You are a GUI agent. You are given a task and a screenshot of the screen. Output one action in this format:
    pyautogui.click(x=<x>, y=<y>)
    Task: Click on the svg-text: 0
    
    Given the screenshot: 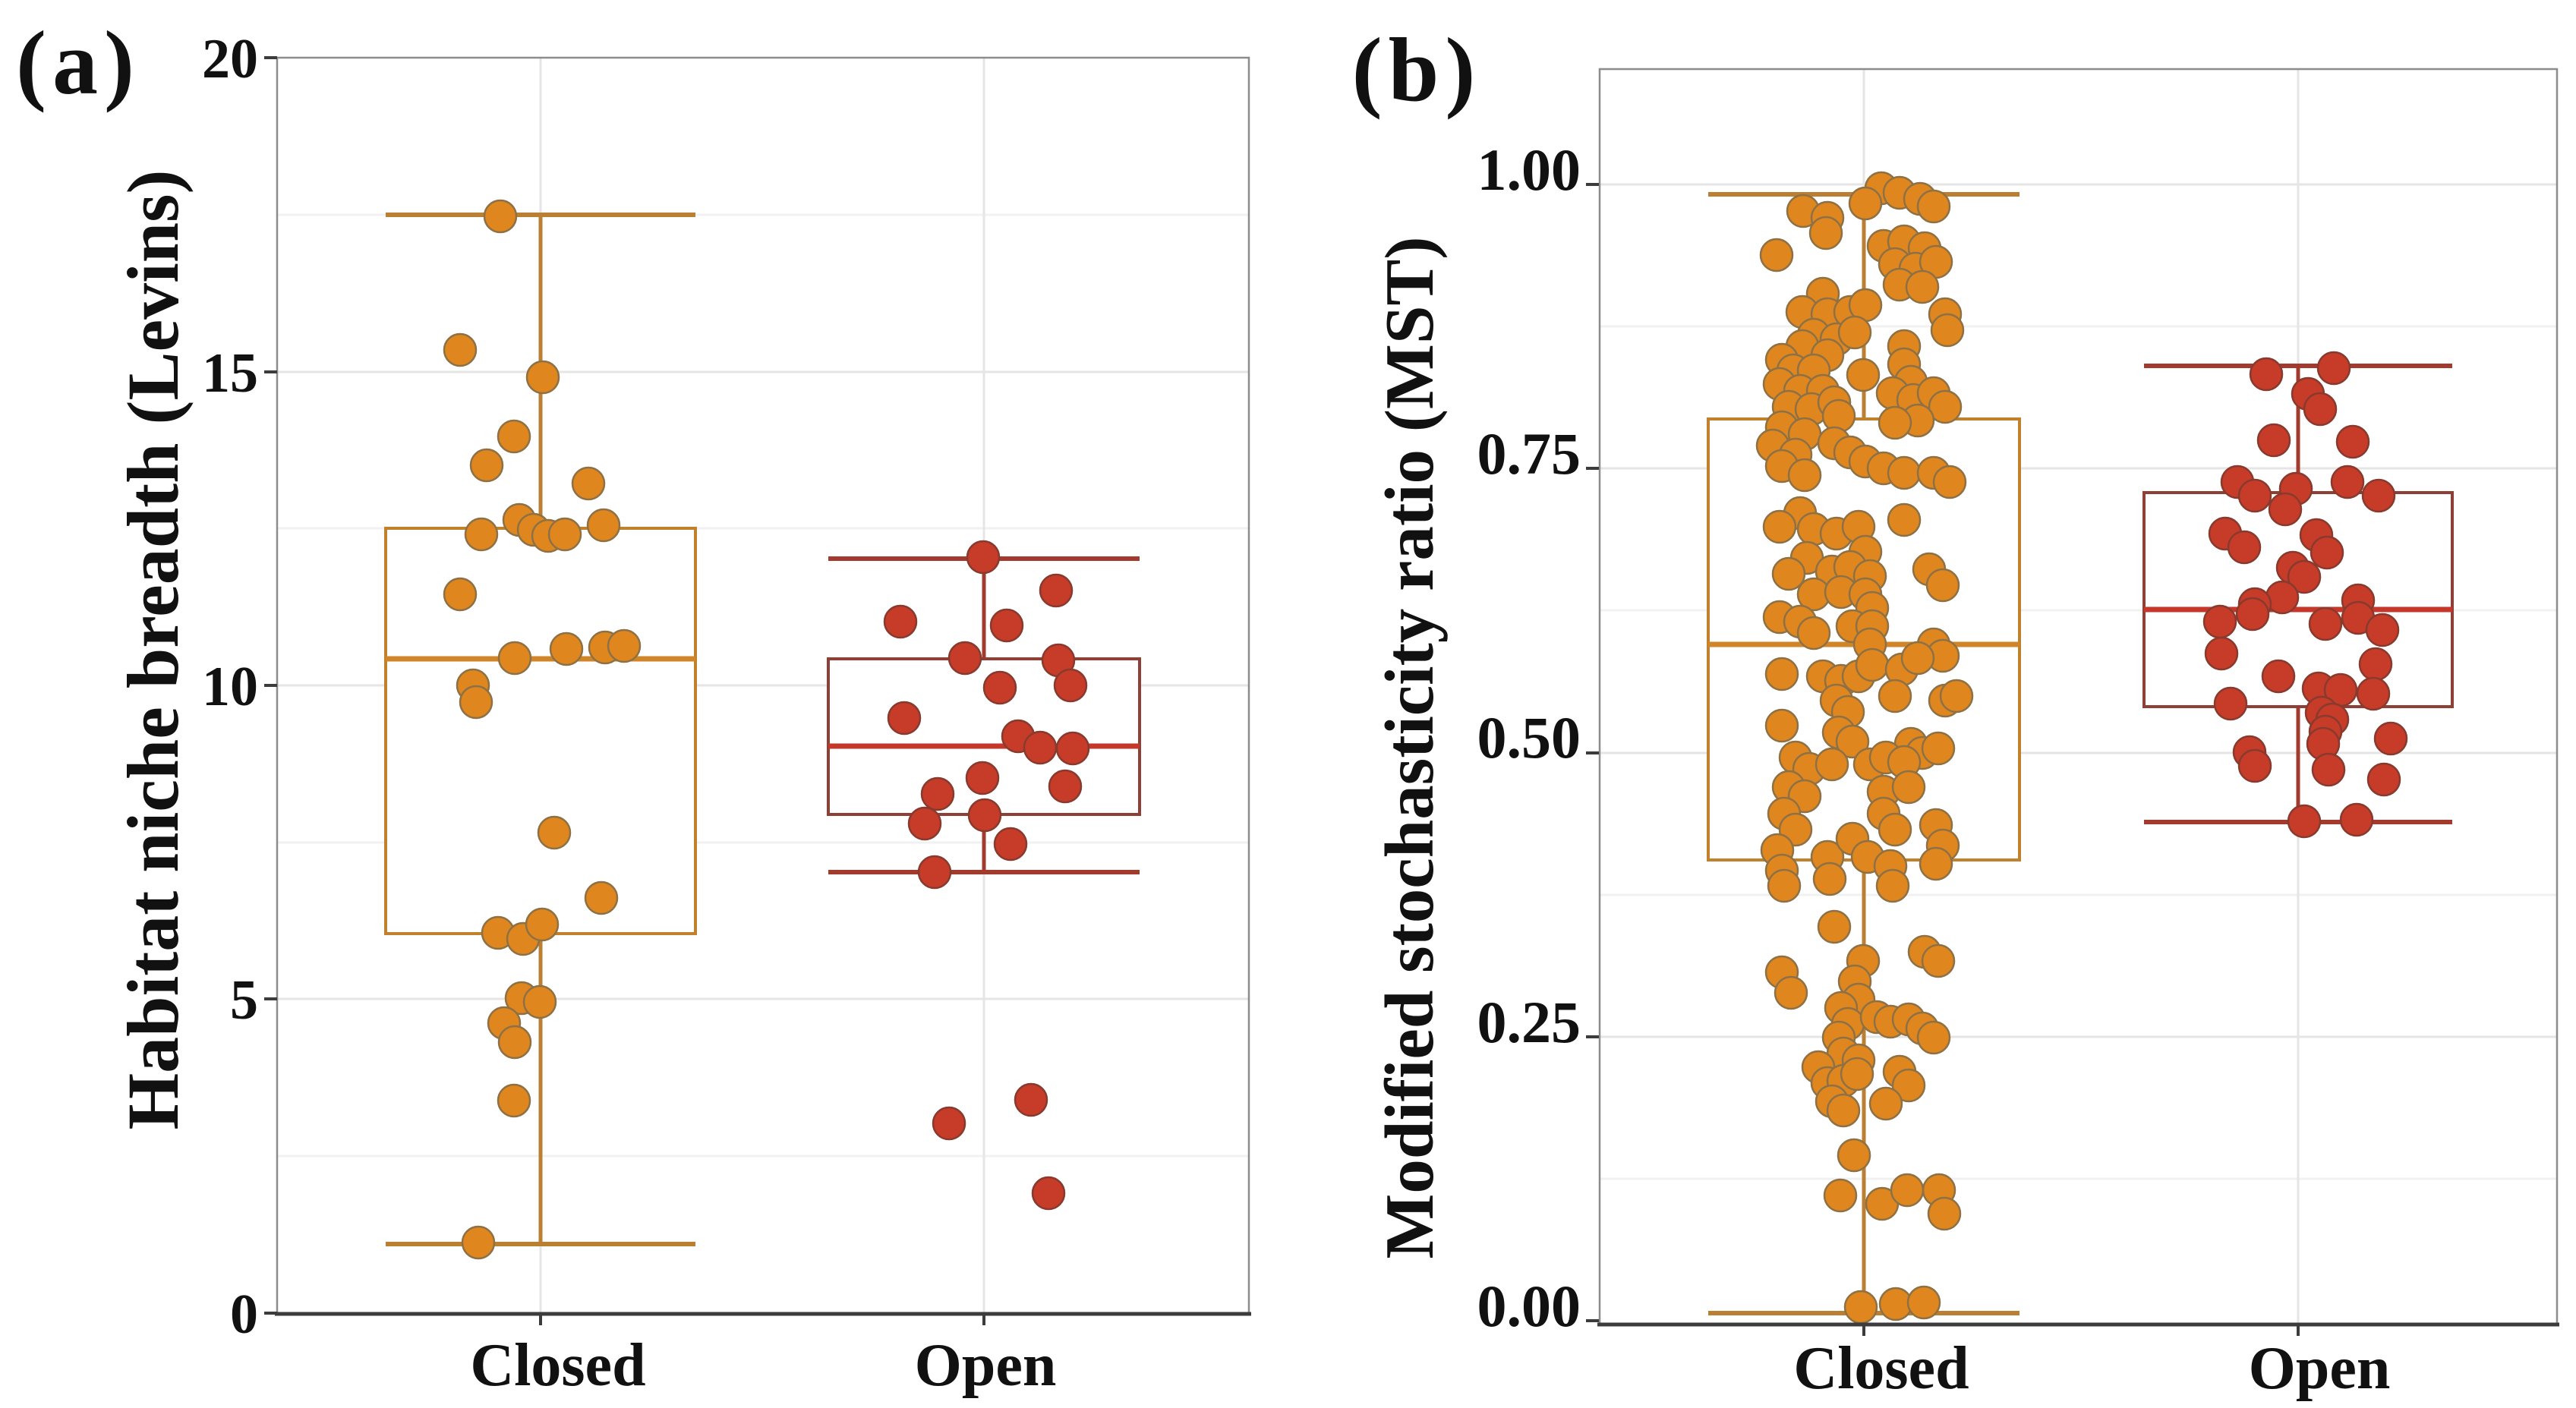 What is the action you would take?
    pyautogui.click(x=244, y=1315)
    